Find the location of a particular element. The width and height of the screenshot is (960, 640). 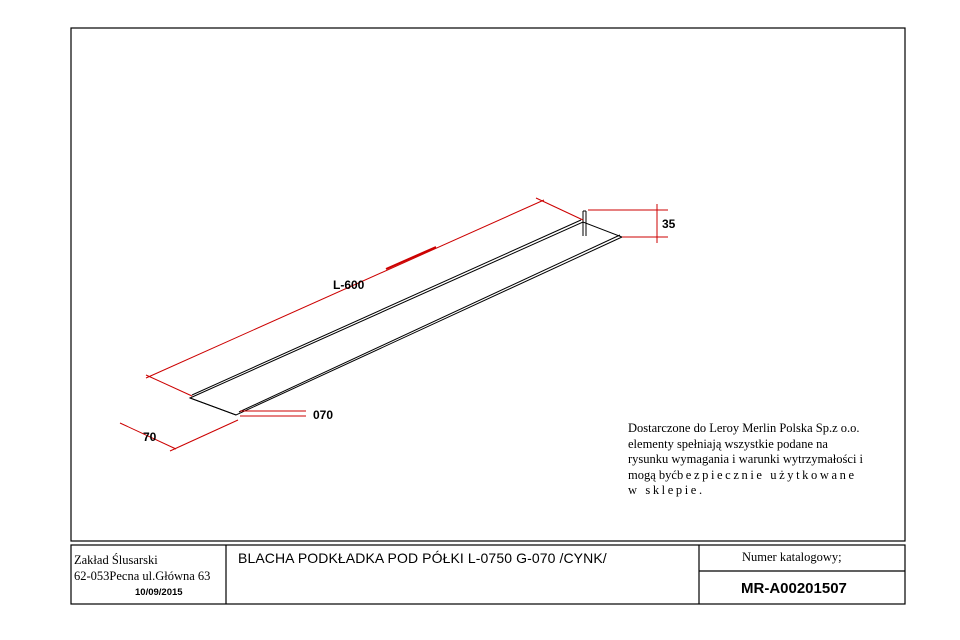

company-address: 62-053Pecna ul.Główna 63 is located at coordinates (142, 576).